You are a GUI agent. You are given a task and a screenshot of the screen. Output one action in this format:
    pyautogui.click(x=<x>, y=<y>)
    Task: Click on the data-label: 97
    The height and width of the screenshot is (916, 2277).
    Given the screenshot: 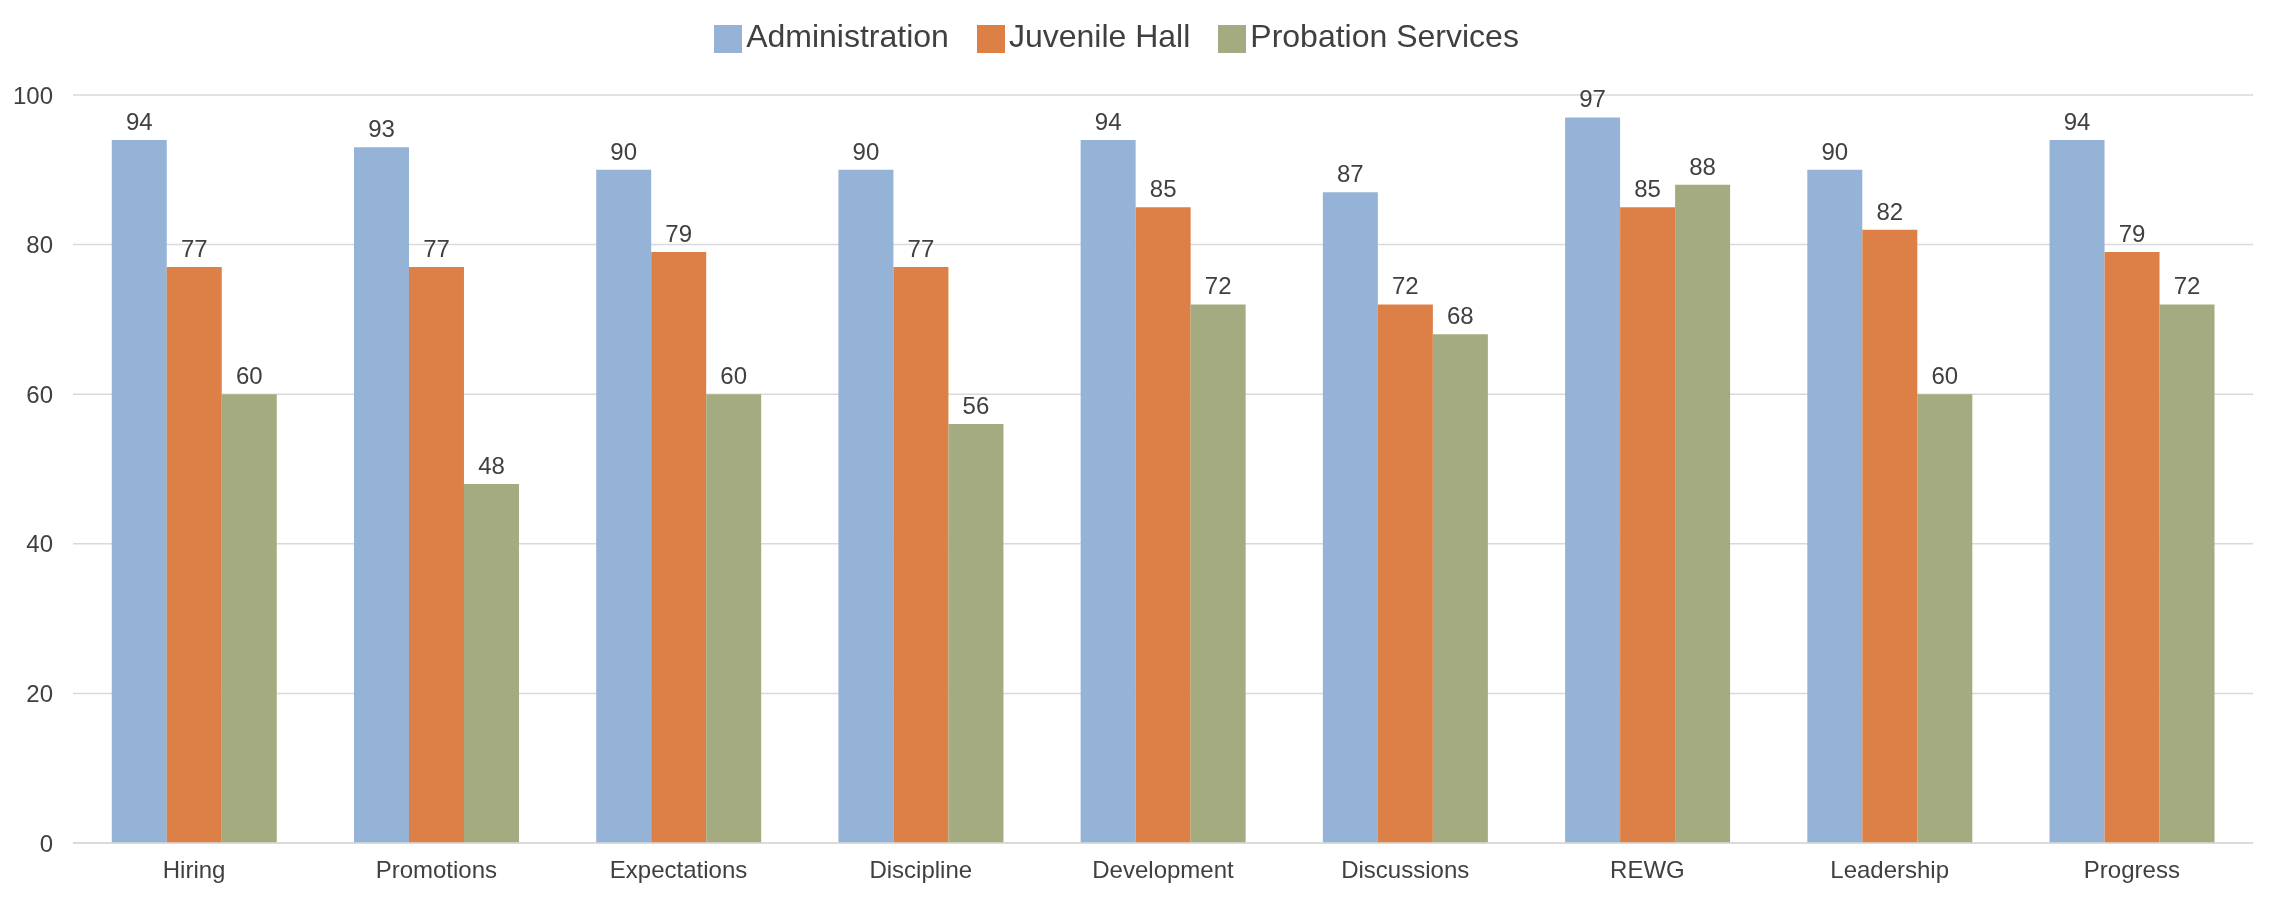 What is the action you would take?
    pyautogui.click(x=1592, y=99)
    